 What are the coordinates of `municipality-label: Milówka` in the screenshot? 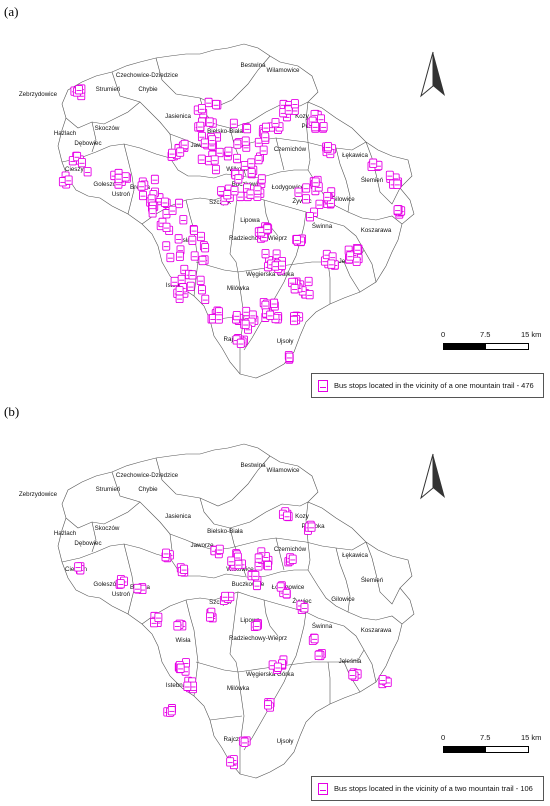 It's located at (238, 288).